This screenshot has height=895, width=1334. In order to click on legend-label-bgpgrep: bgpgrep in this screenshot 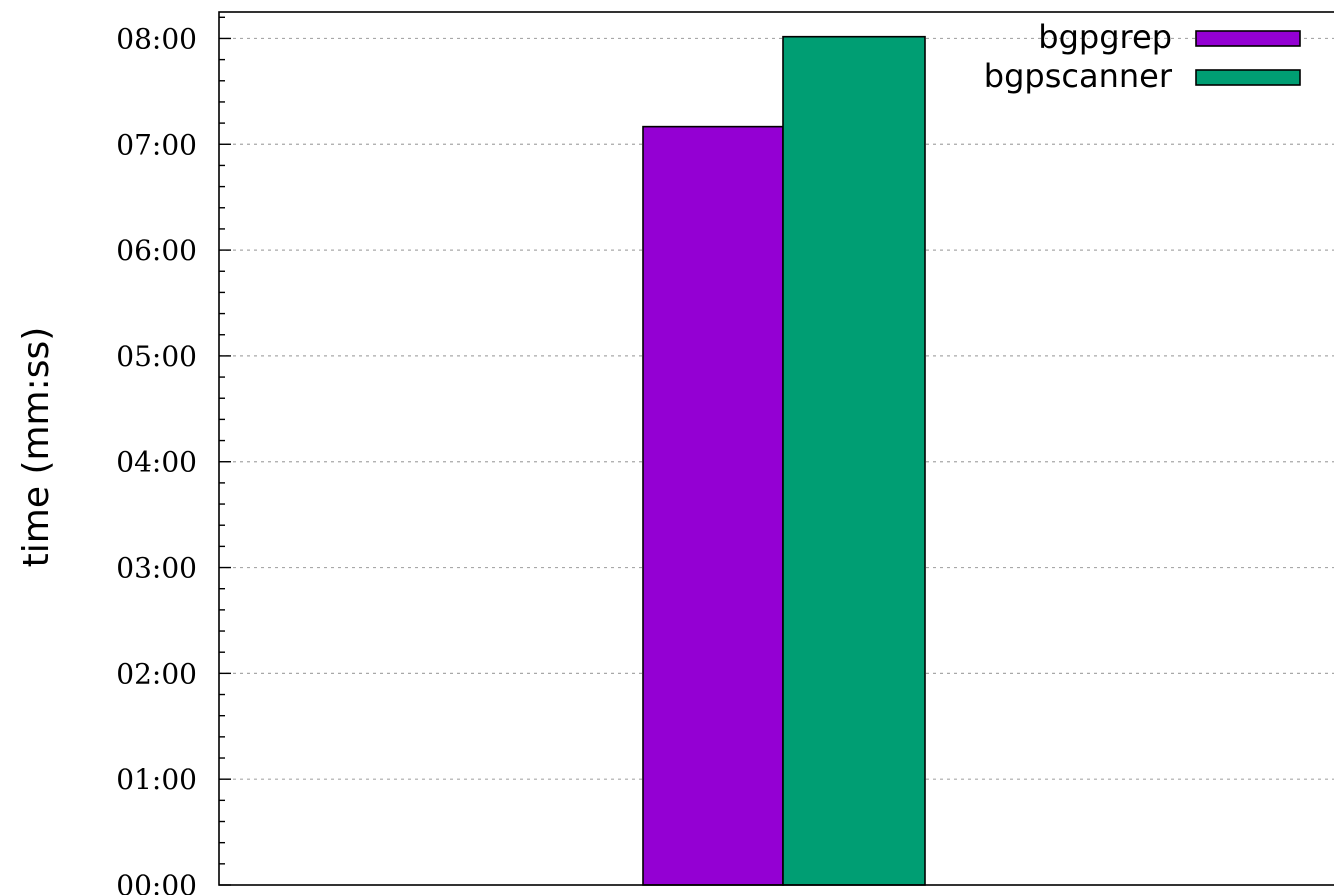, I will do `click(1105, 37)`.